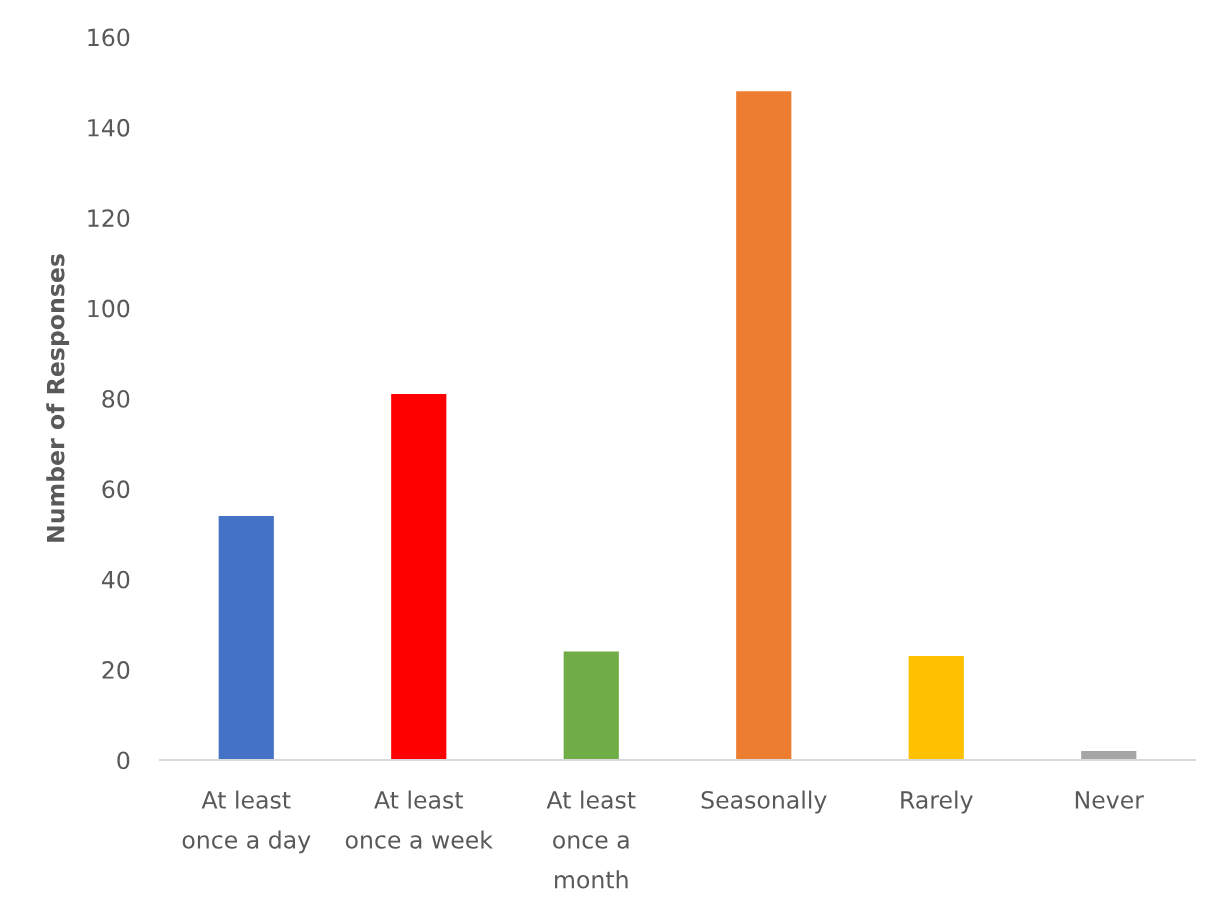 The width and height of the screenshot is (1217, 913). What do you see at coordinates (764, 802) in the screenshot?
I see `x-tick-label: Seasonally` at bounding box center [764, 802].